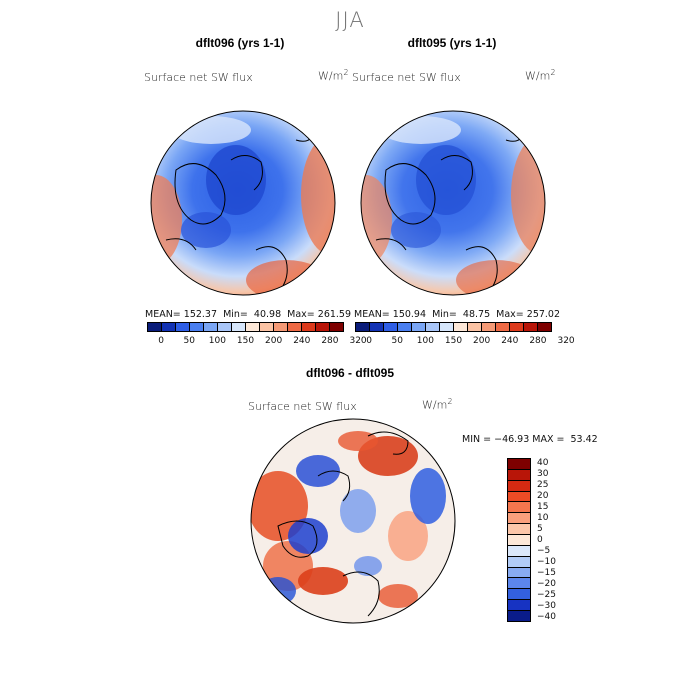  I want to click on colorbar-tick-label: −30, so click(546, 605).